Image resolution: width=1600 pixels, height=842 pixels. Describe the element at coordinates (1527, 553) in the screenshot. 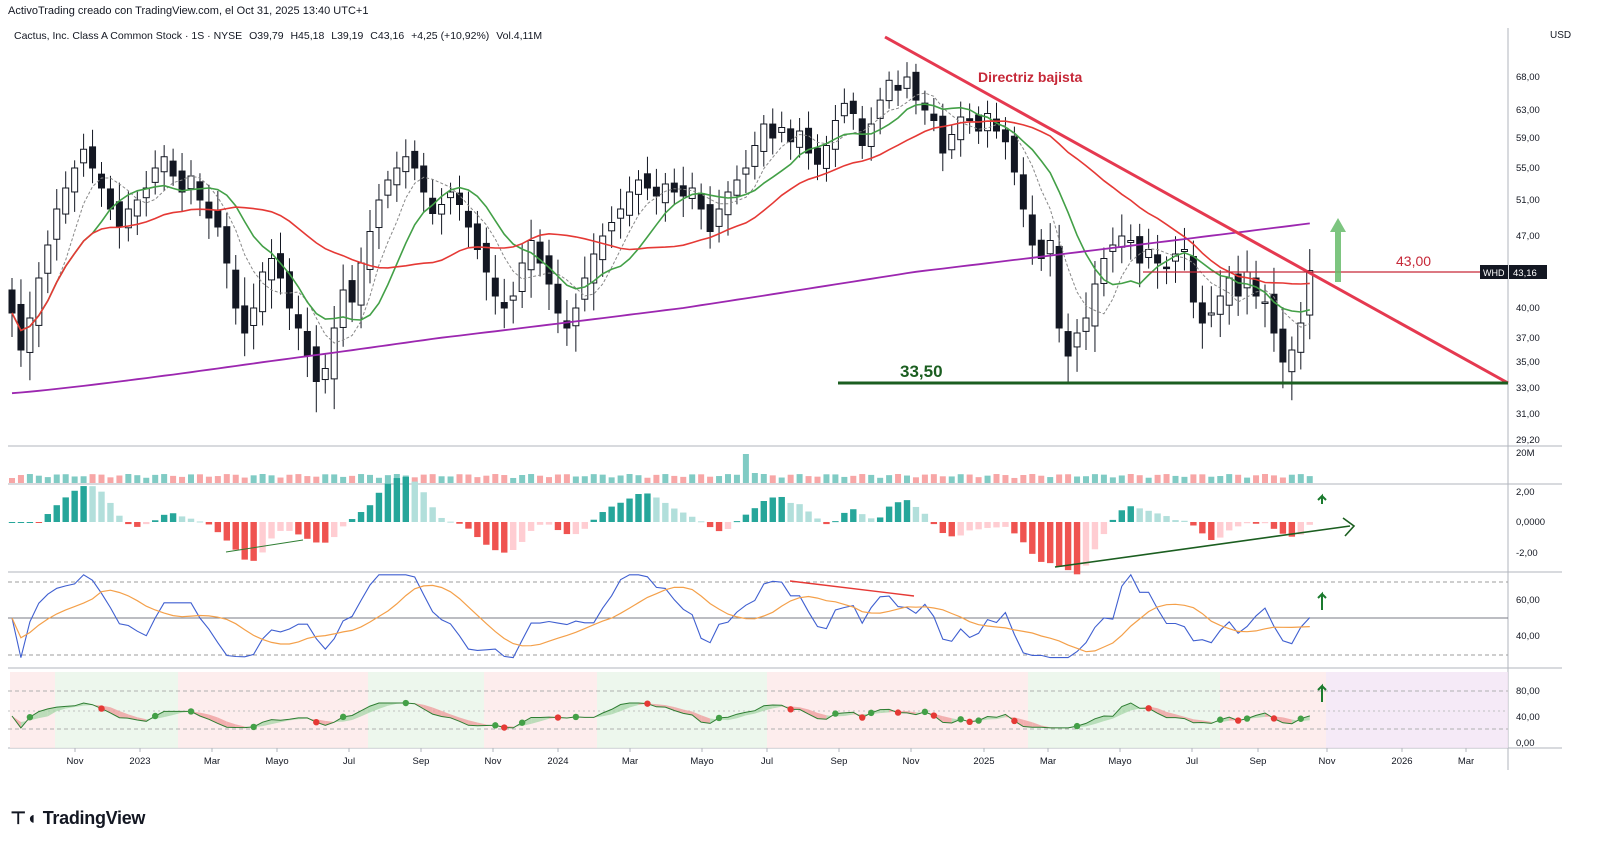

I see `histogram-tick-label: -2,00` at that location.